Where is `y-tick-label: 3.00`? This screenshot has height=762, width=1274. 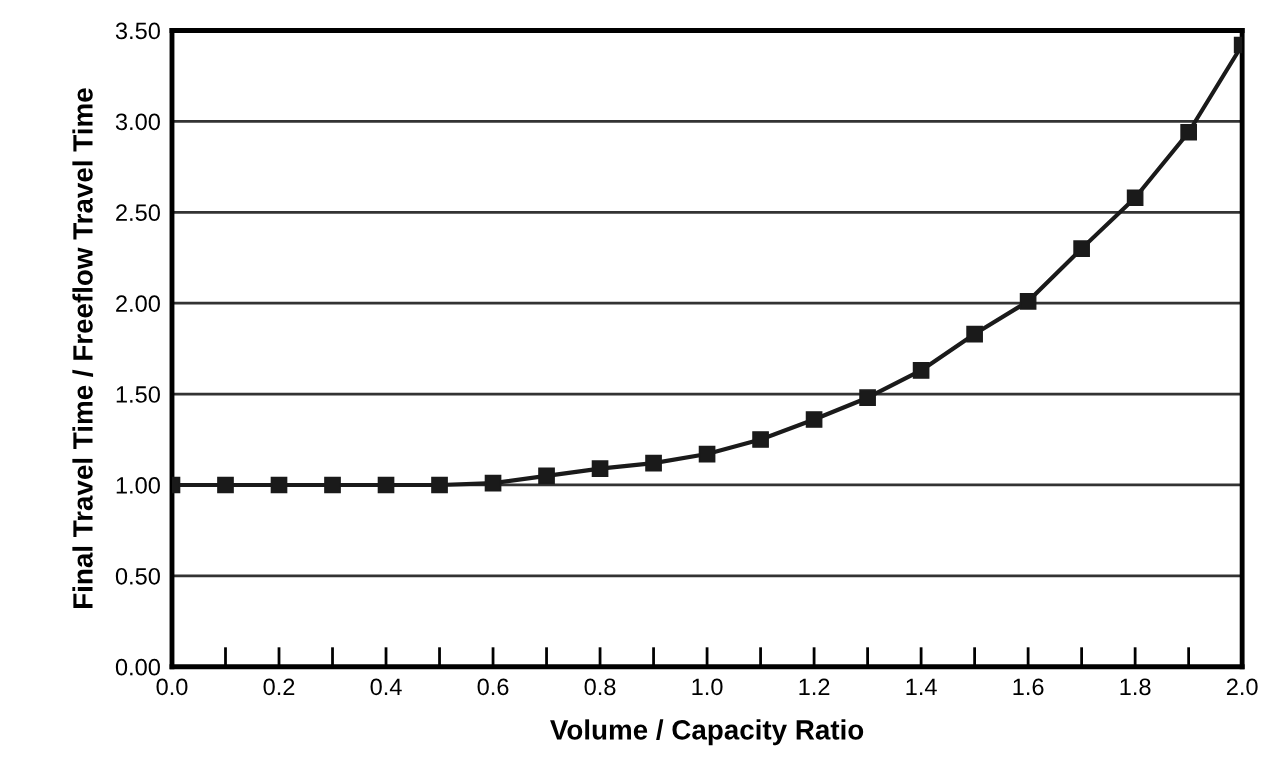
y-tick-label: 3.00 is located at coordinates (137, 122).